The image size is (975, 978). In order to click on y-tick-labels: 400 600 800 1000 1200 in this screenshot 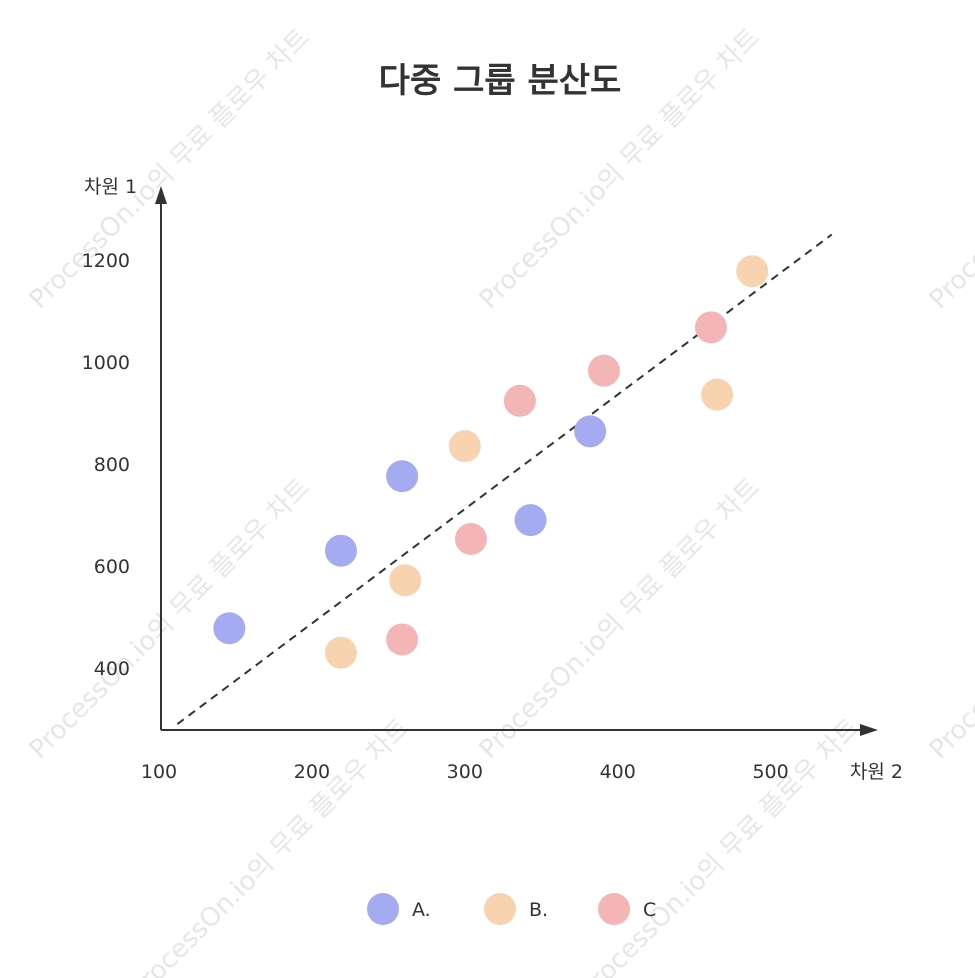, I will do `click(106, 465)`.